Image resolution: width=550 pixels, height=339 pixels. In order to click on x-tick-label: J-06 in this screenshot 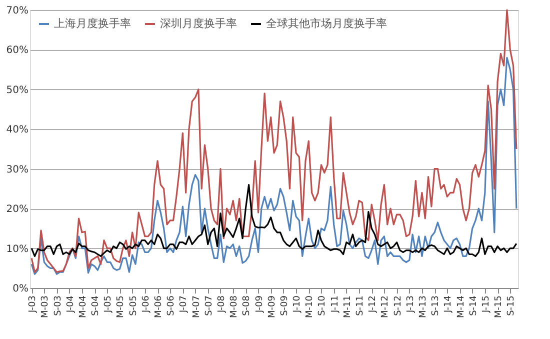, I will do `click(146, 304)`.